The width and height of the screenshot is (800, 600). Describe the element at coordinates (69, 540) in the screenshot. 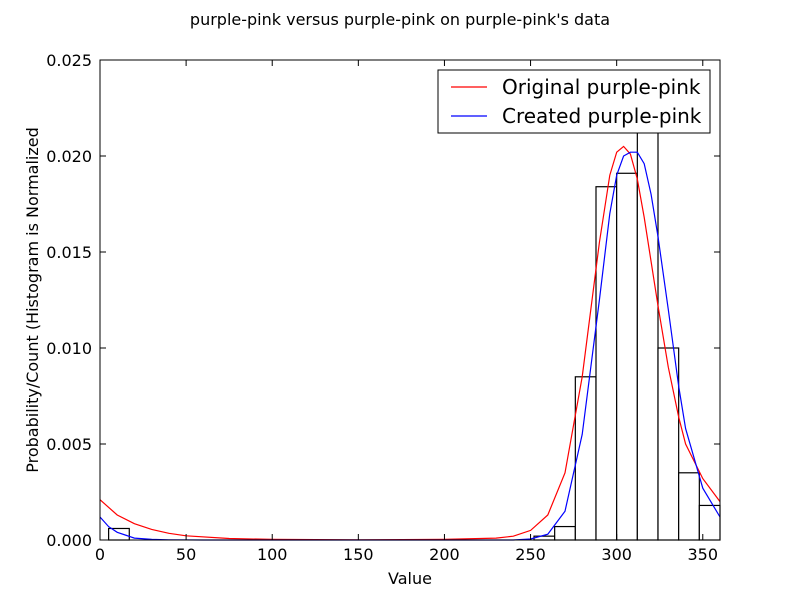

I see `y-tick-label: 0.000` at that location.